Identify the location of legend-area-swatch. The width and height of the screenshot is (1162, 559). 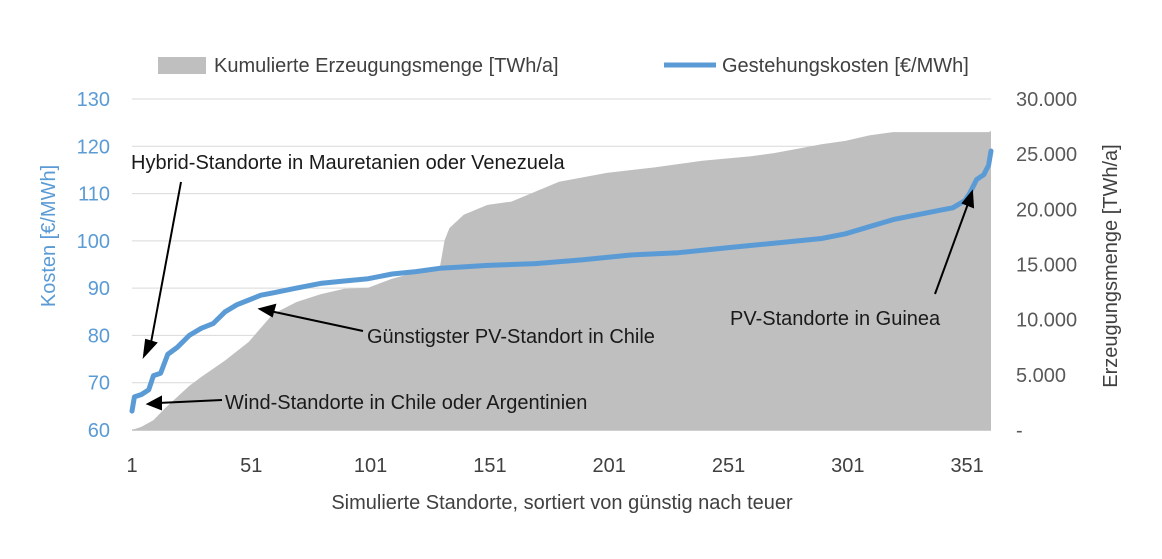
(182, 65).